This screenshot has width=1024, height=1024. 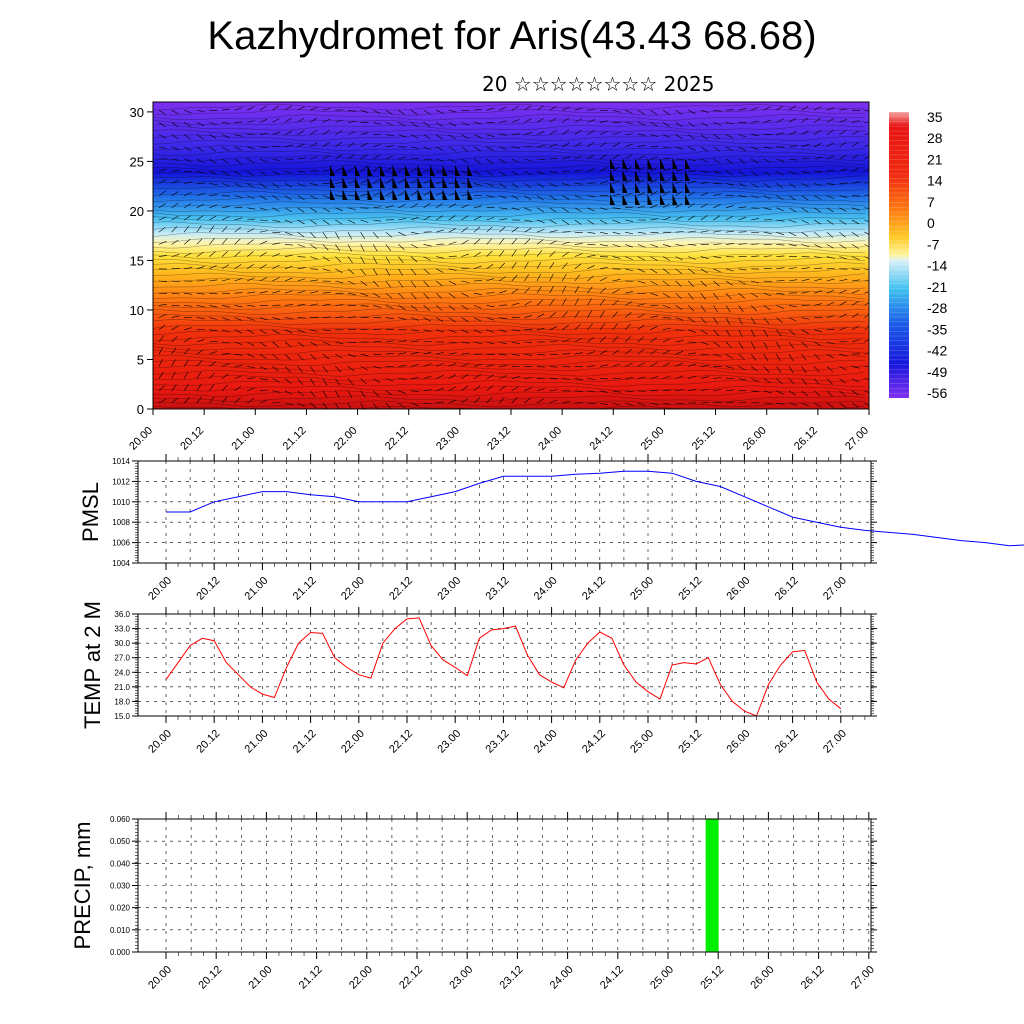 What do you see at coordinates (121, 502) in the screenshot?
I see `y-tick-label: 1010` at bounding box center [121, 502].